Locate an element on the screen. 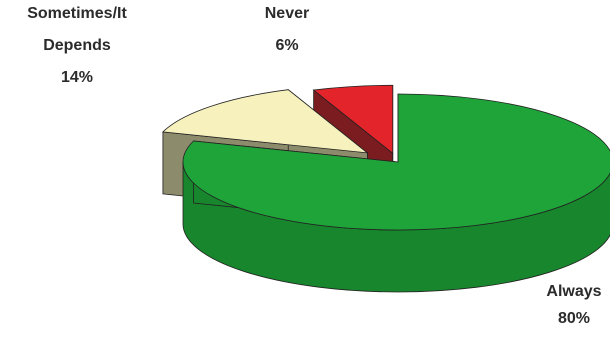  slice-label-line: Depends is located at coordinates (77, 45).